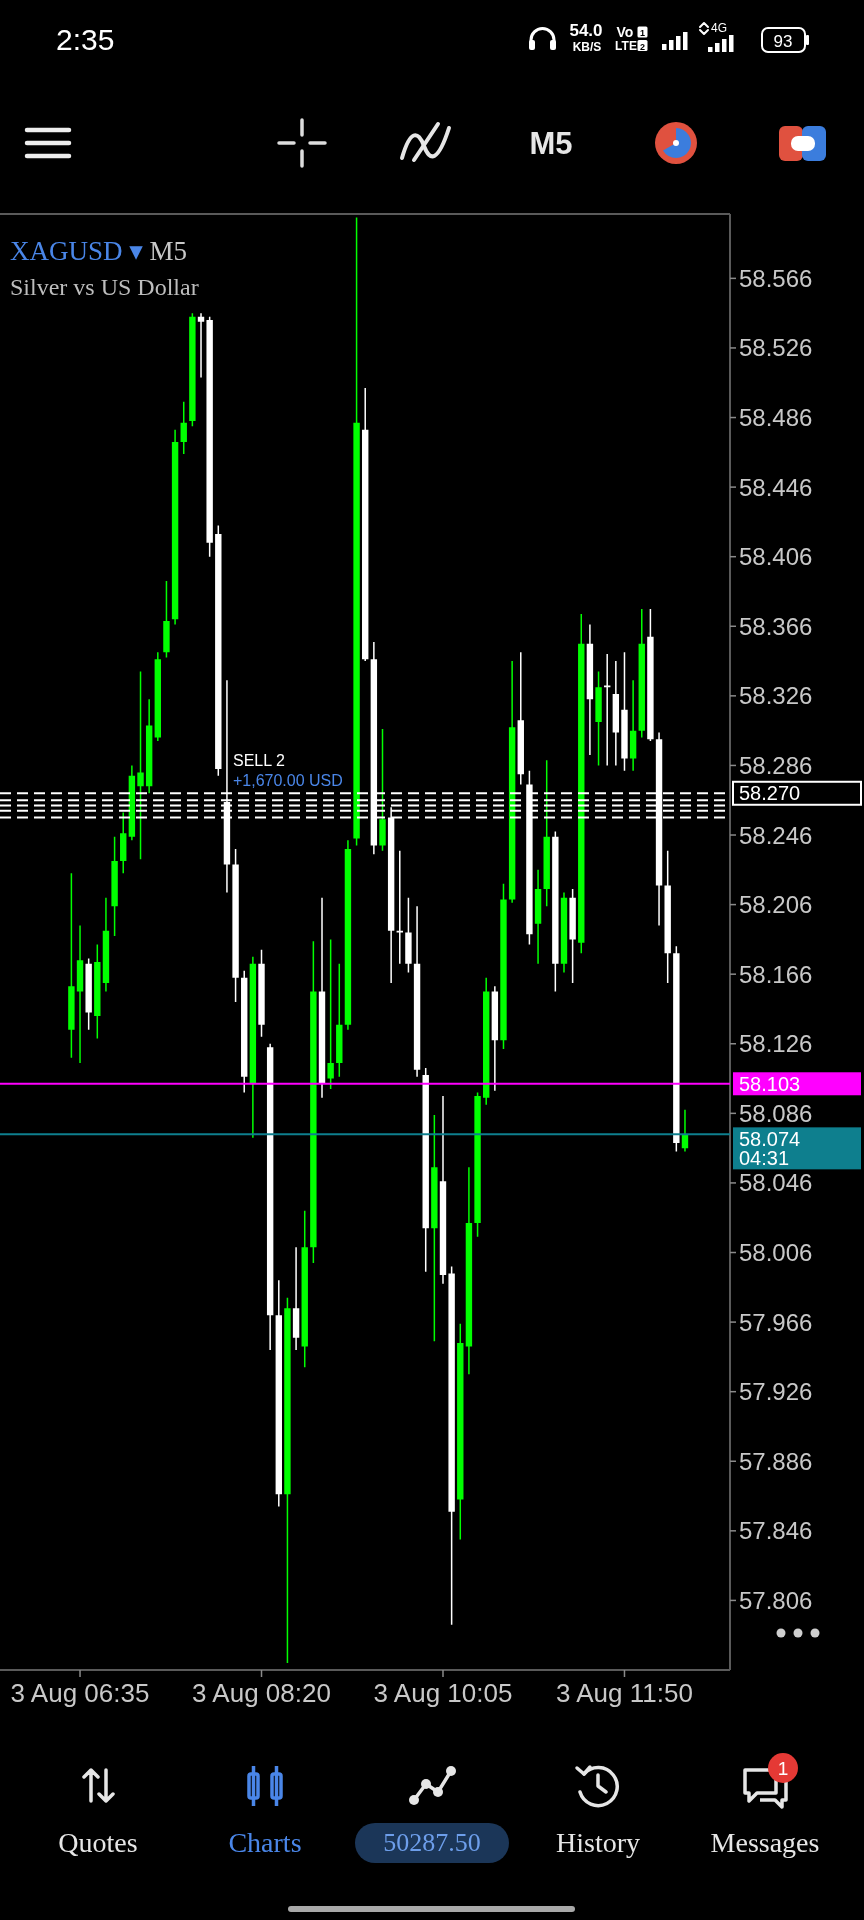  Describe the element at coordinates (598, 1842) in the screenshot. I see `text: History` at that location.